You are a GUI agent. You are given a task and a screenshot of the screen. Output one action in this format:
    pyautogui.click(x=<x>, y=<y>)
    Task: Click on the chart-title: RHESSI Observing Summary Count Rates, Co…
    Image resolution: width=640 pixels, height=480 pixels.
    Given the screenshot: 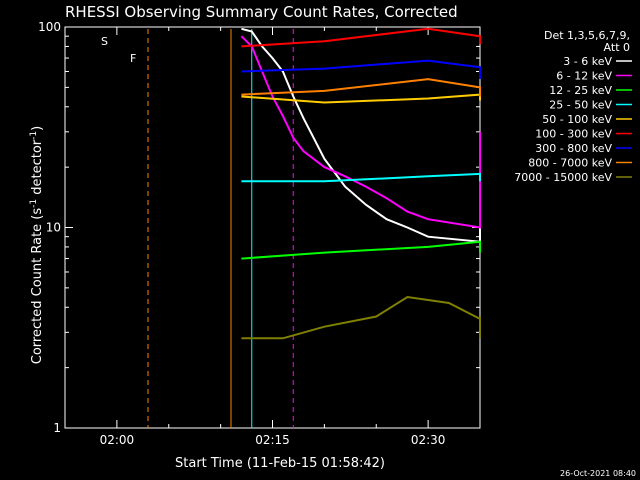 What is the action you would take?
    pyautogui.click(x=261, y=12)
    